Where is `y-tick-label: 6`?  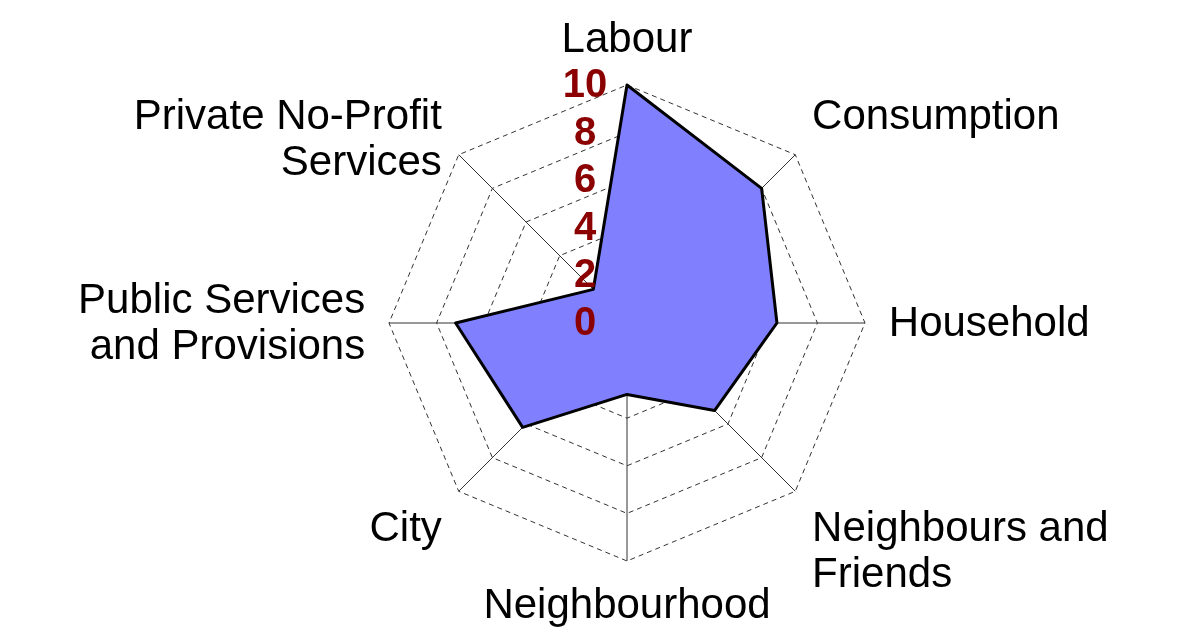 y-tick-label: 6 is located at coordinates (585, 178).